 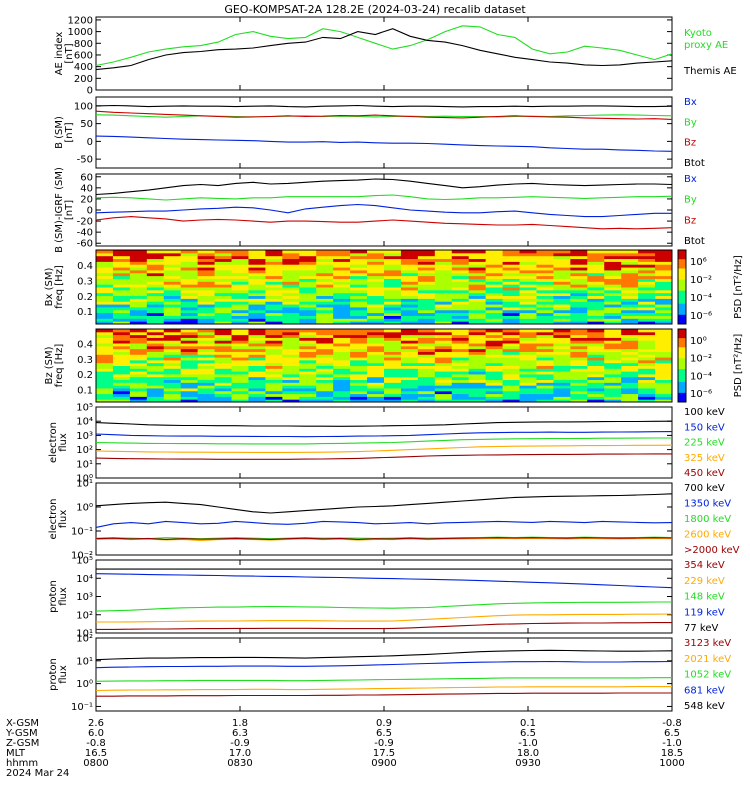 I want to click on x-tick-label: -0.9, so click(x=240, y=743).